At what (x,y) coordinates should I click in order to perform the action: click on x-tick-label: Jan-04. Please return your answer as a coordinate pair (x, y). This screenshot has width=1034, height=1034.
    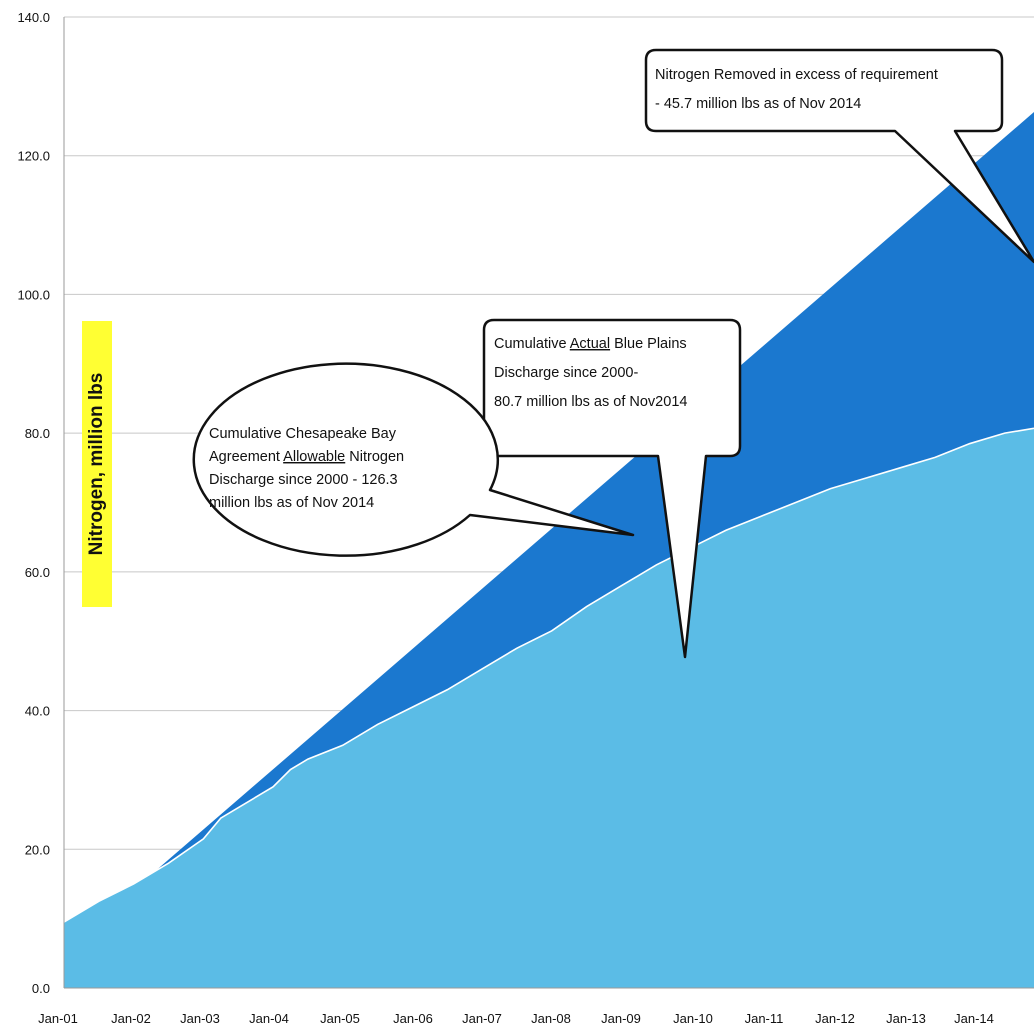
    Looking at the image, I should click on (269, 1018).